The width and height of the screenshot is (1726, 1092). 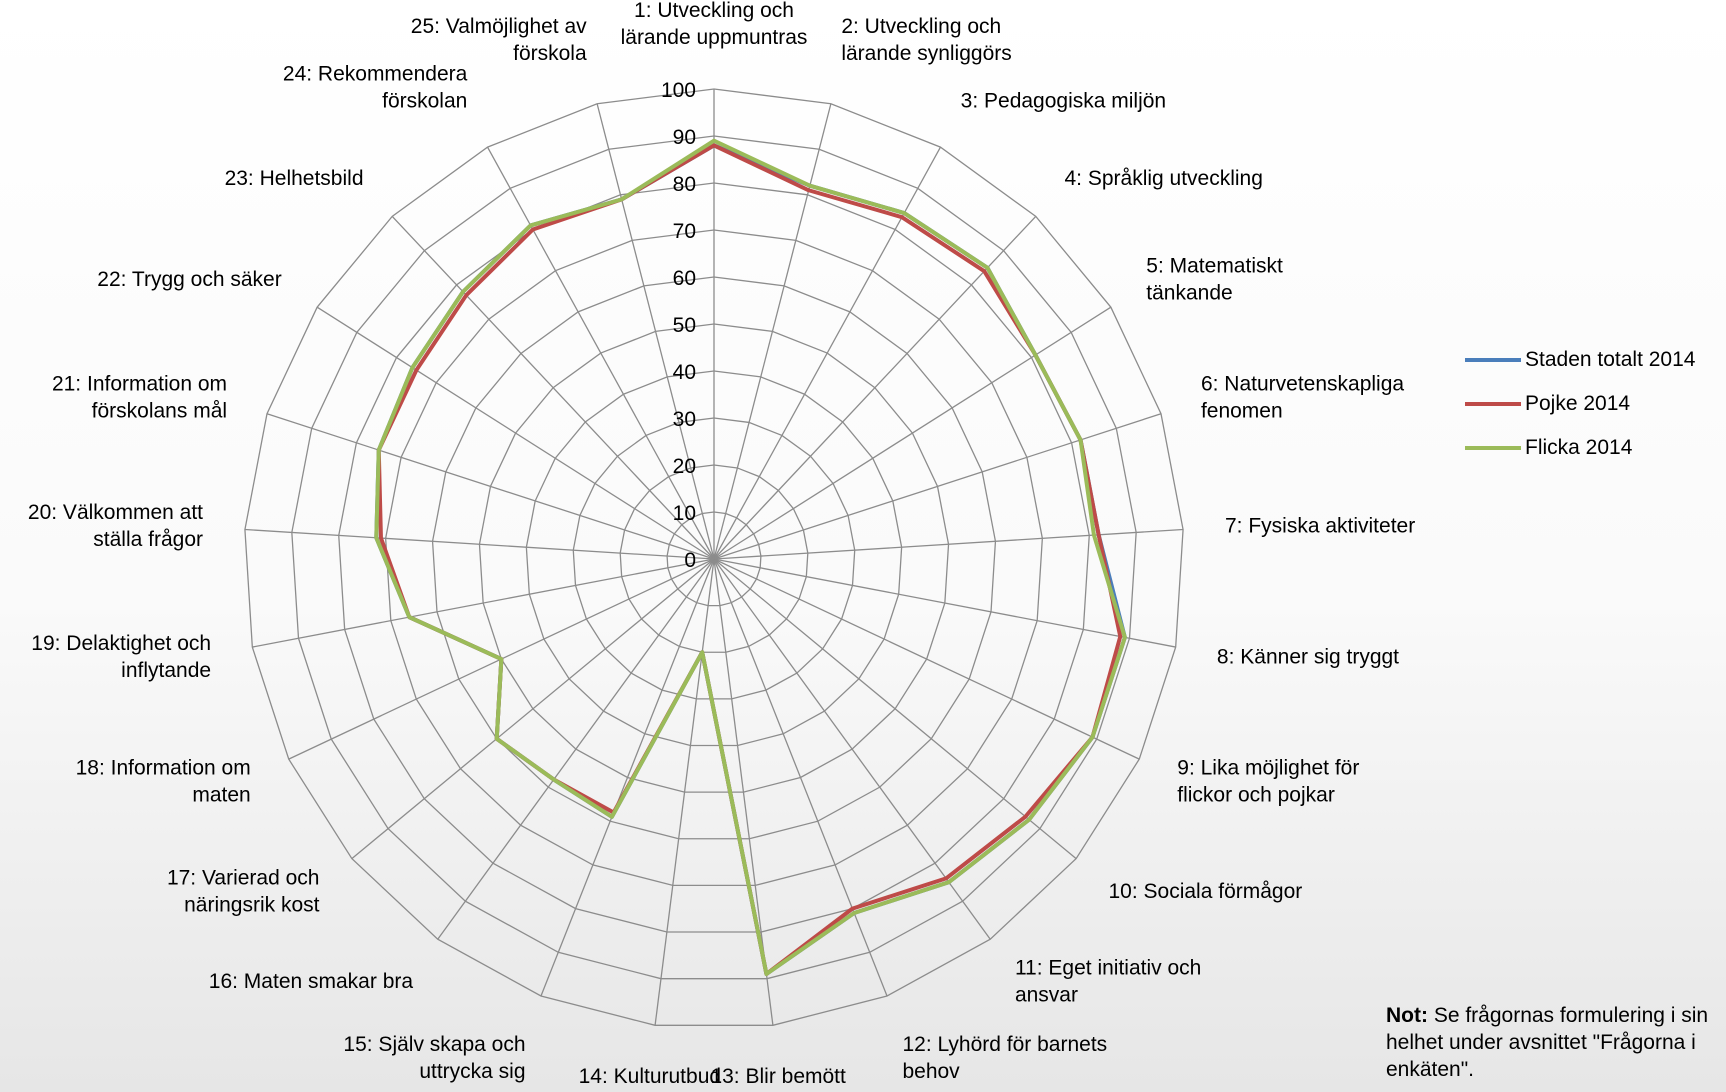 I want to click on tick-label-50: 50, so click(x=684, y=325).